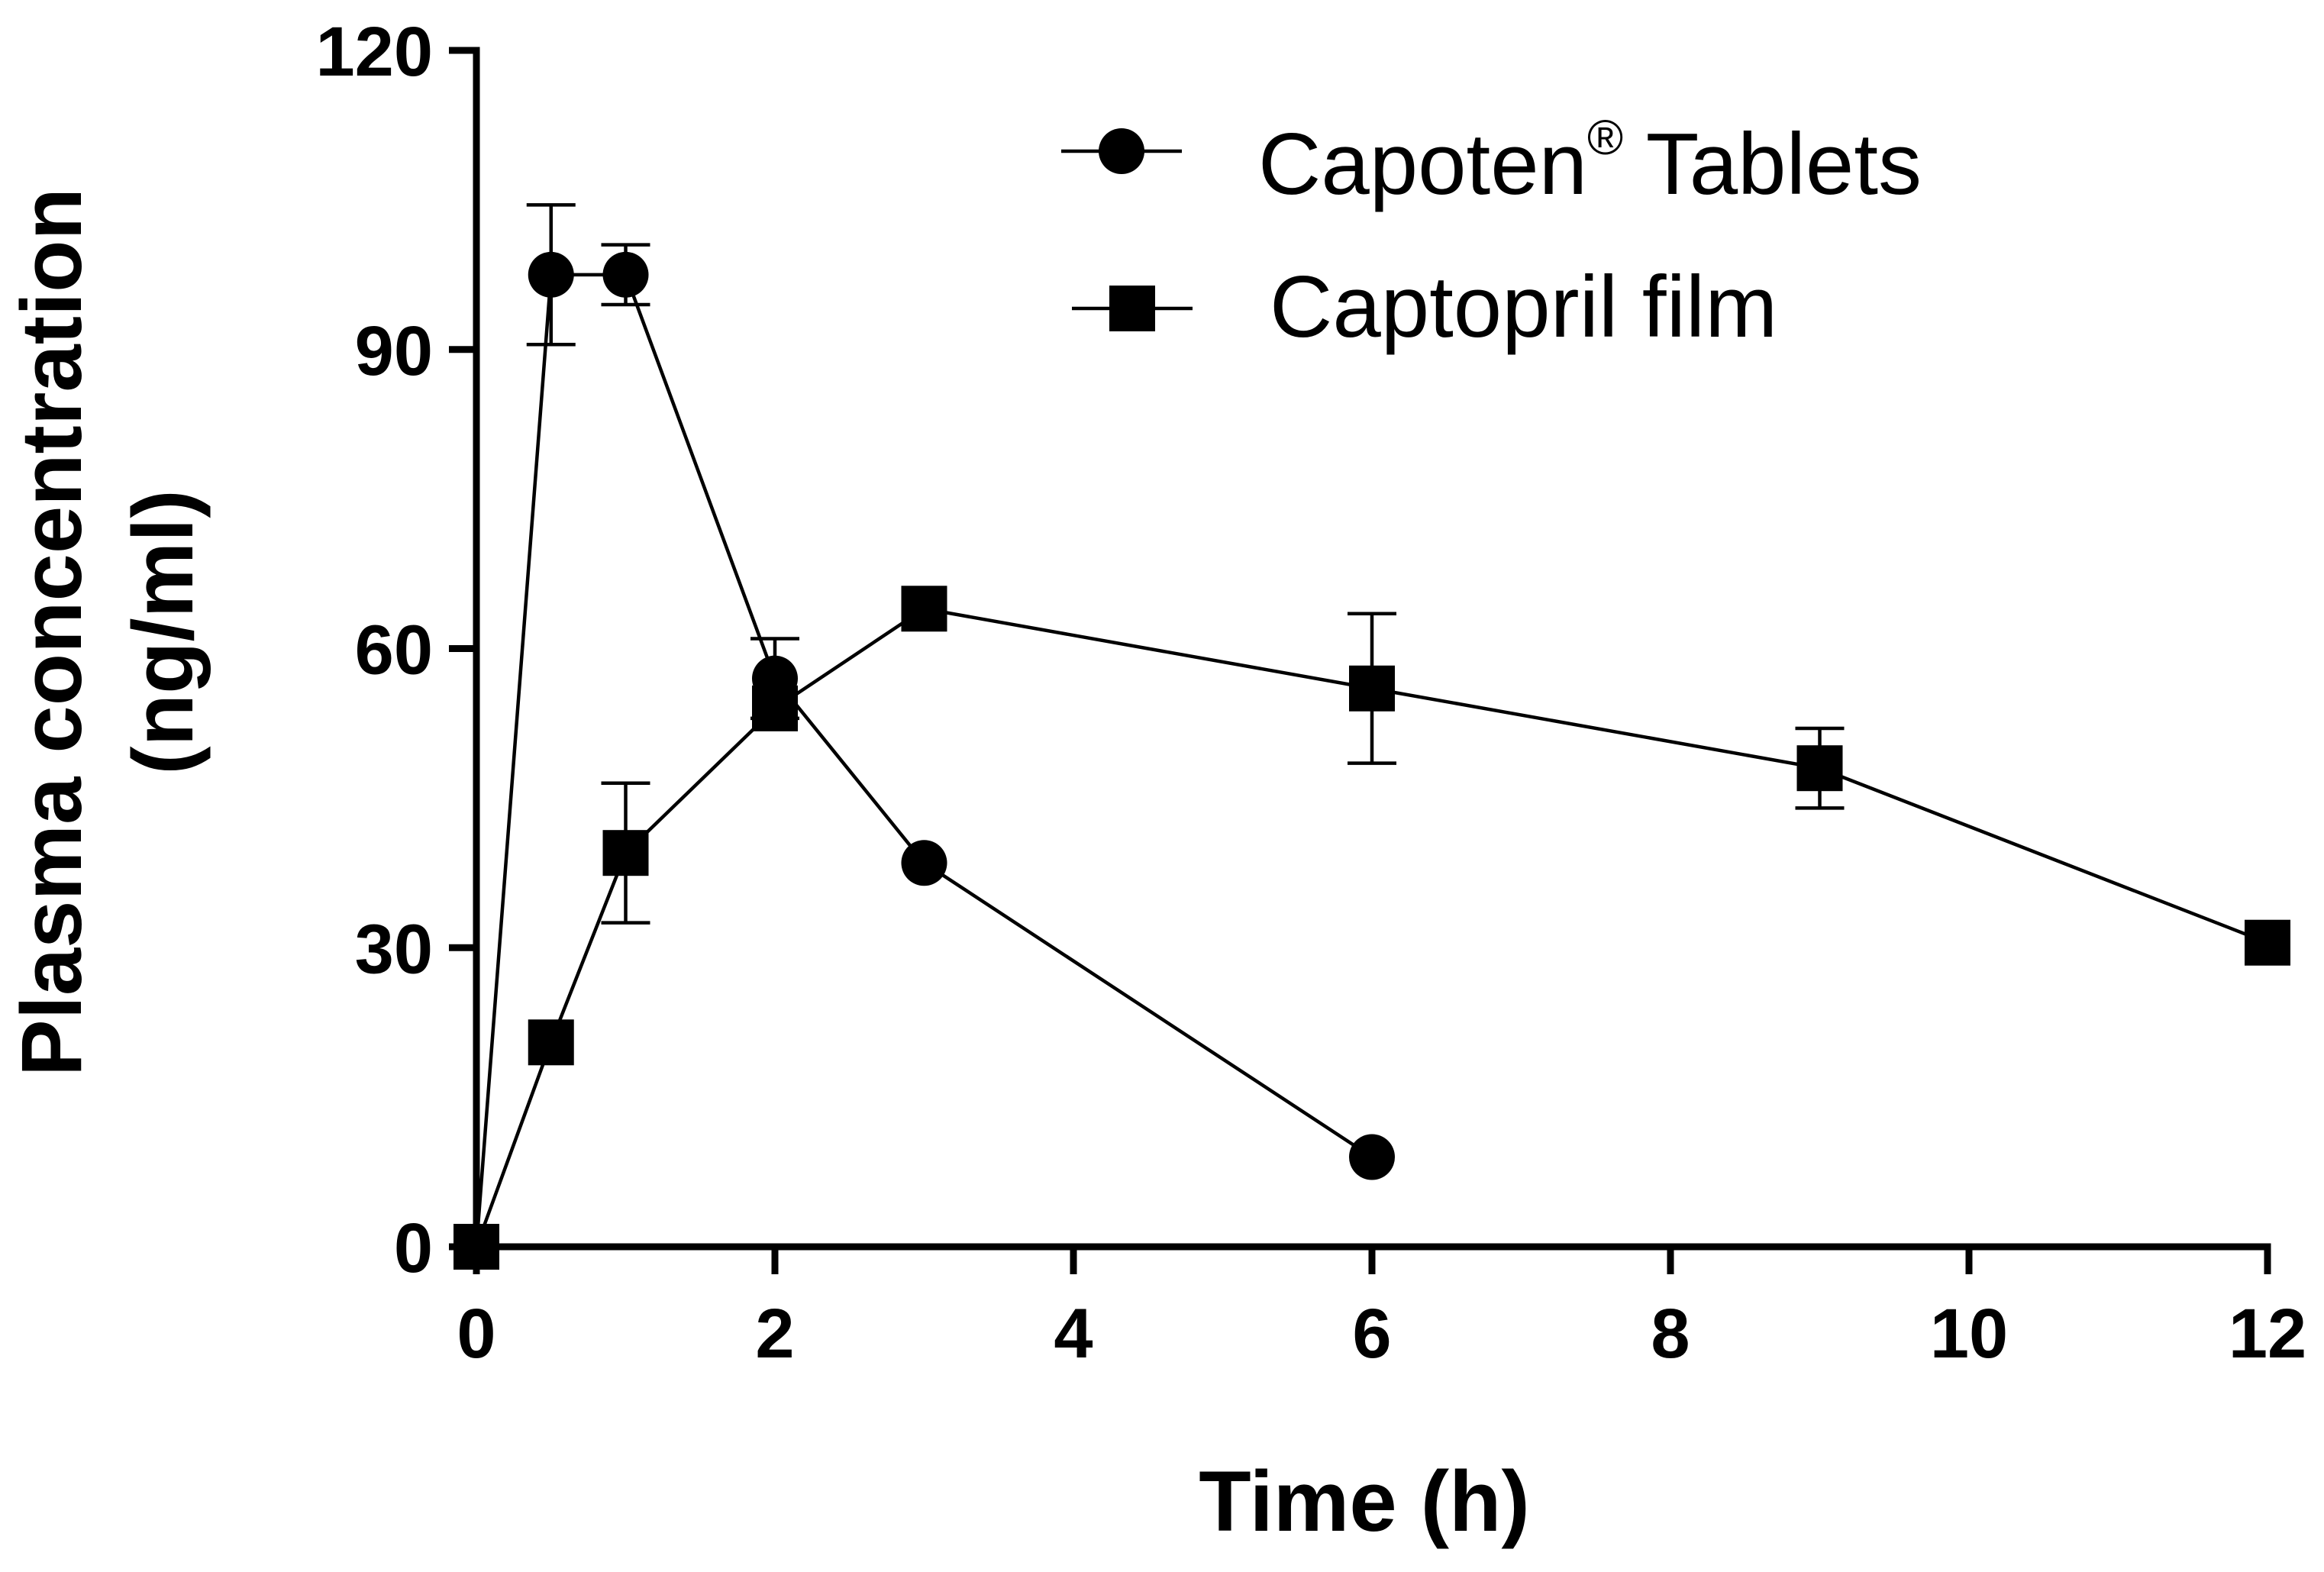 Image resolution: width=2324 pixels, height=1572 pixels. Describe the element at coordinates (52, 632) in the screenshot. I see `y-axis-title-line1: Plasma concentration` at that location.